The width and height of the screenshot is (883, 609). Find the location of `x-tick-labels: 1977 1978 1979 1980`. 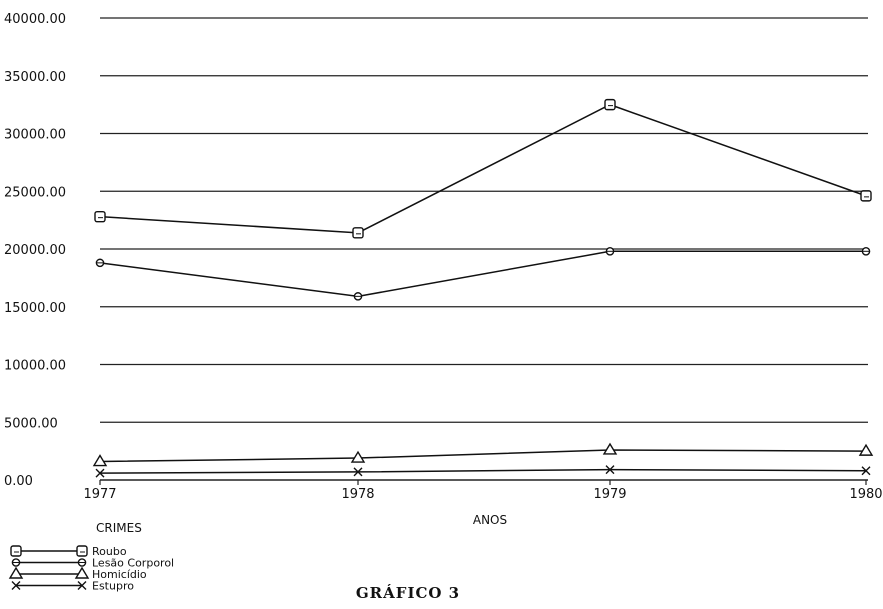

x-tick-labels: 1977 1978 1979 1980 is located at coordinates (483, 491).